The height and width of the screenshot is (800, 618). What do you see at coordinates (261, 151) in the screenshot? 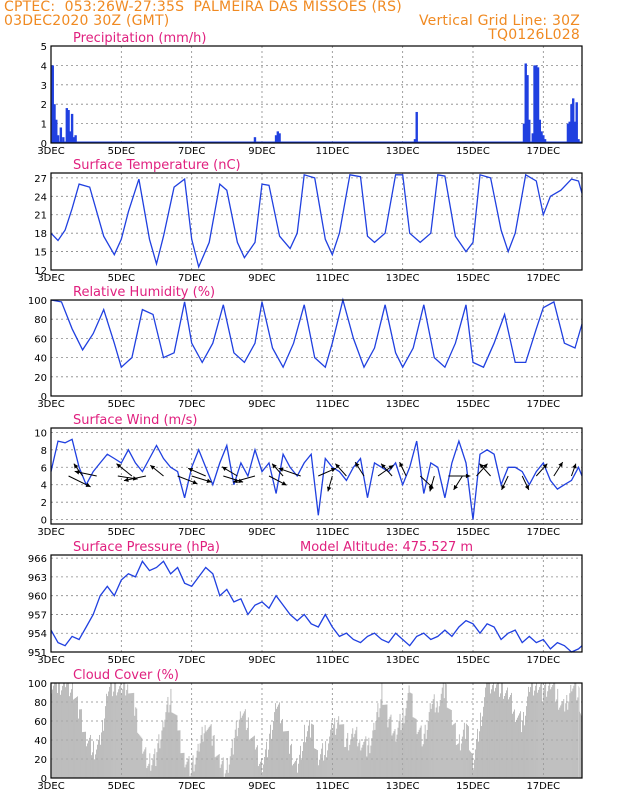
I see `precip-xtick-label: 9DEC` at bounding box center [261, 151].